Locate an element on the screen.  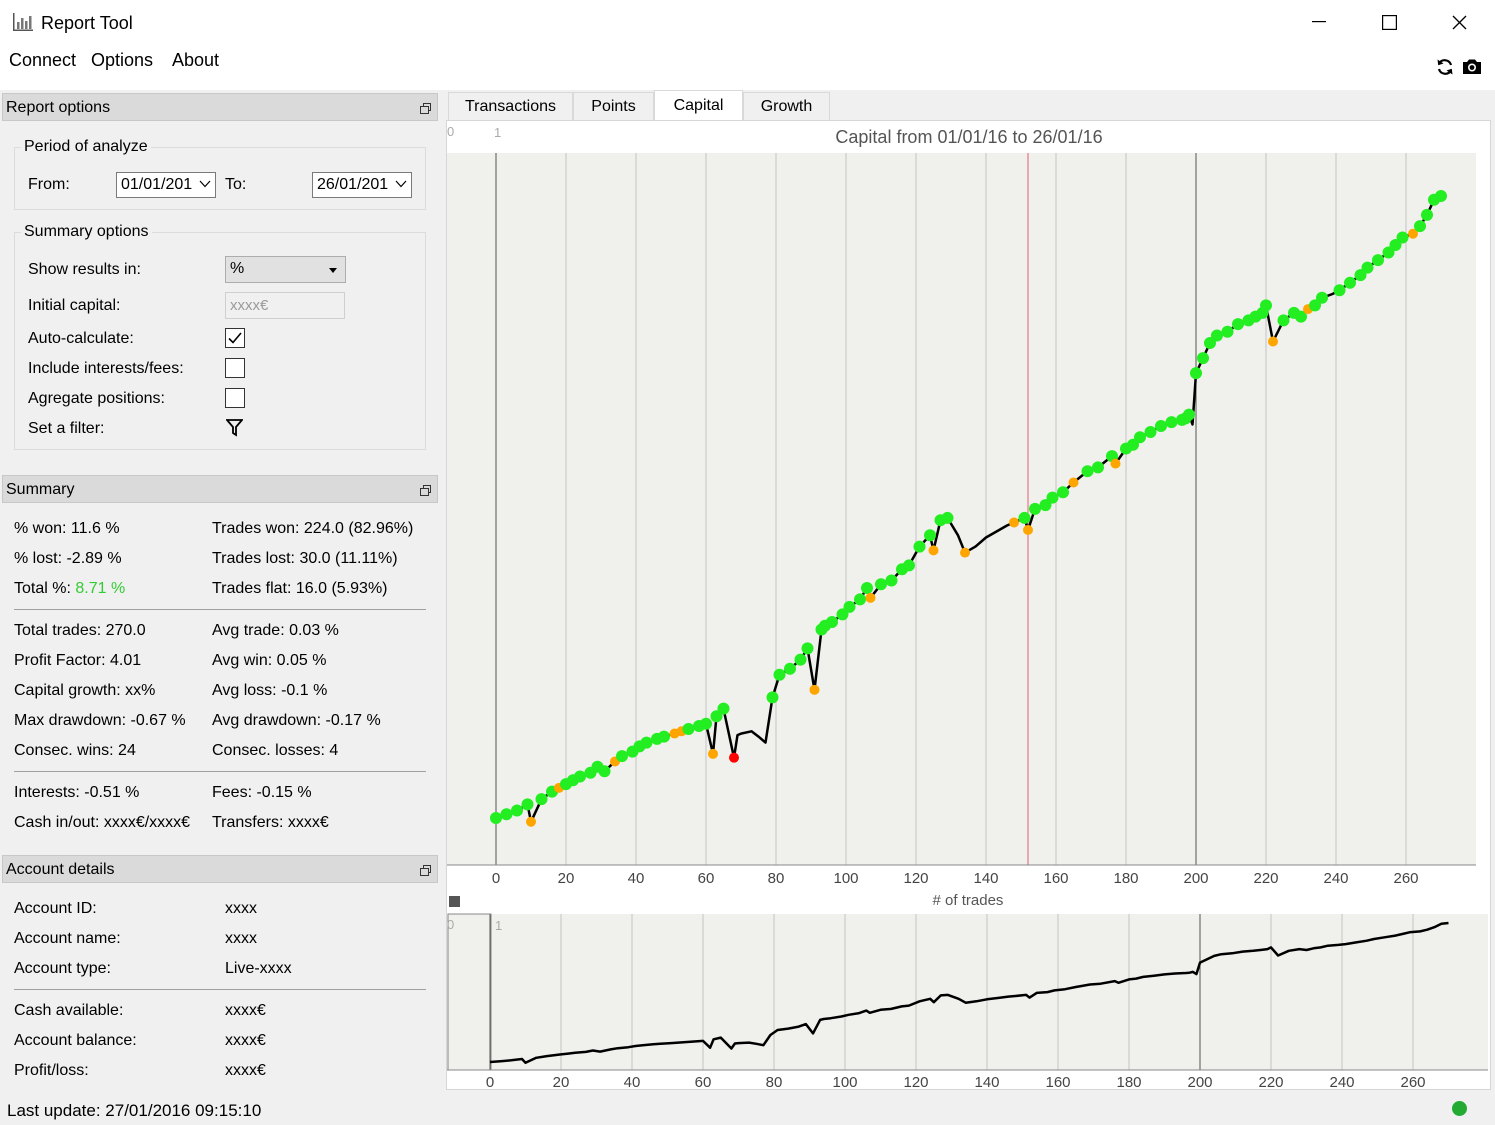
total-pct-label: Total %: is located at coordinates (45, 588).